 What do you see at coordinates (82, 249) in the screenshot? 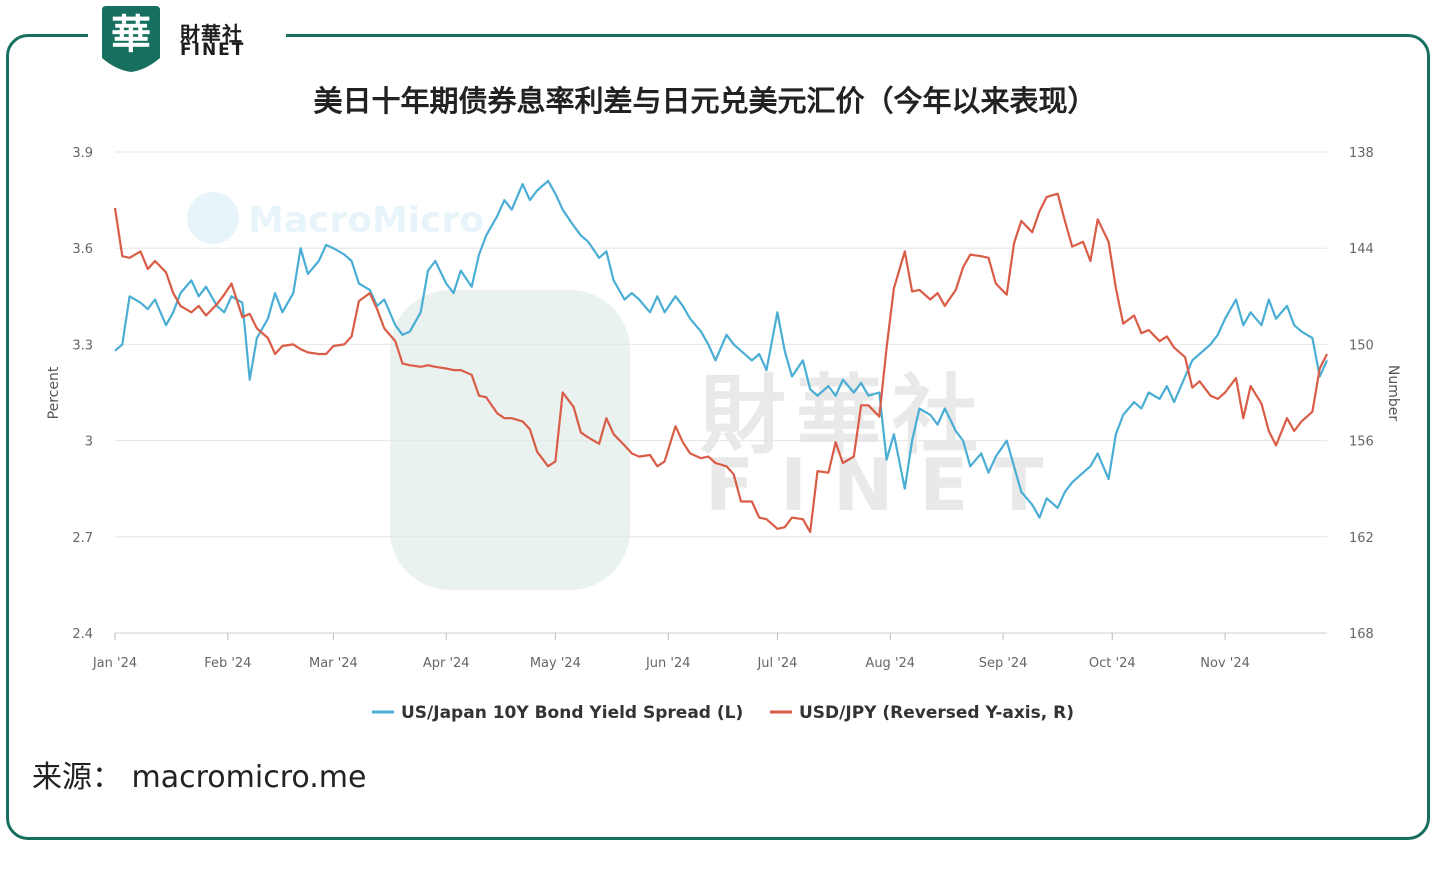
I see `y-left-tick-label: 3.6` at bounding box center [82, 249].